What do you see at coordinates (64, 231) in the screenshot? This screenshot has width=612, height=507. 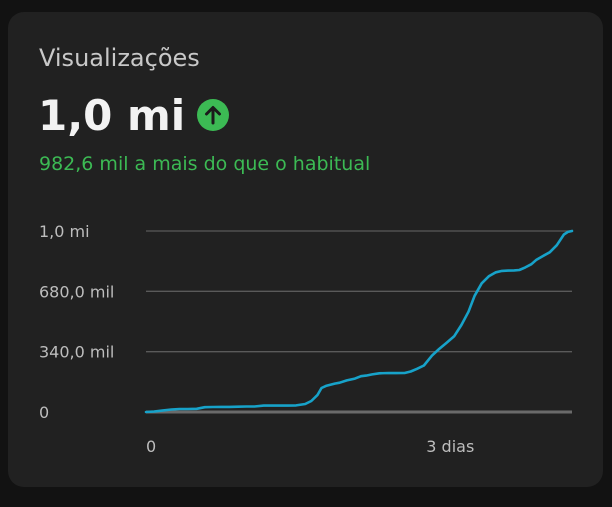 I see `y-tick-label: 1,0 mi` at bounding box center [64, 231].